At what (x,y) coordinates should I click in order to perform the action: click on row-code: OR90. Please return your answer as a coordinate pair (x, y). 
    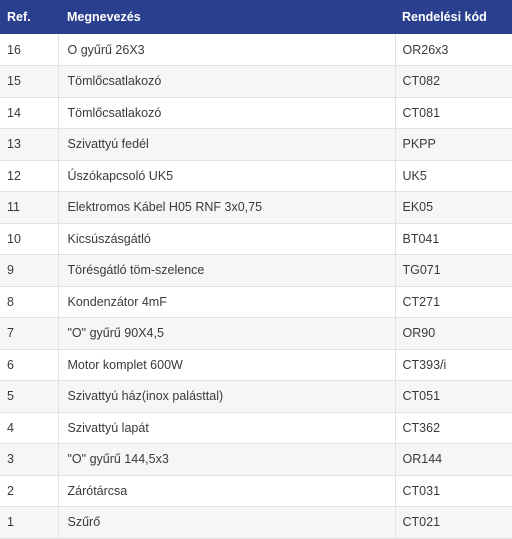
    Looking at the image, I should click on (453, 333).